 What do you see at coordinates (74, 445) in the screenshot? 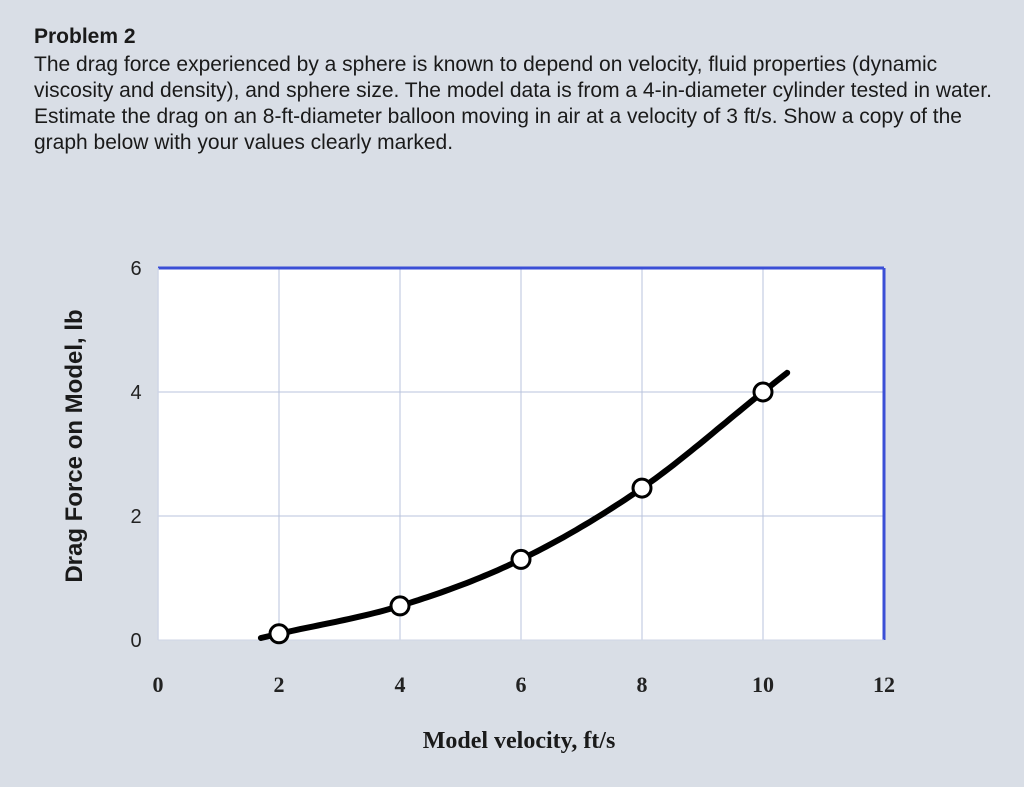
I see `y-axis-title: Drag Force on Model, lb` at bounding box center [74, 445].